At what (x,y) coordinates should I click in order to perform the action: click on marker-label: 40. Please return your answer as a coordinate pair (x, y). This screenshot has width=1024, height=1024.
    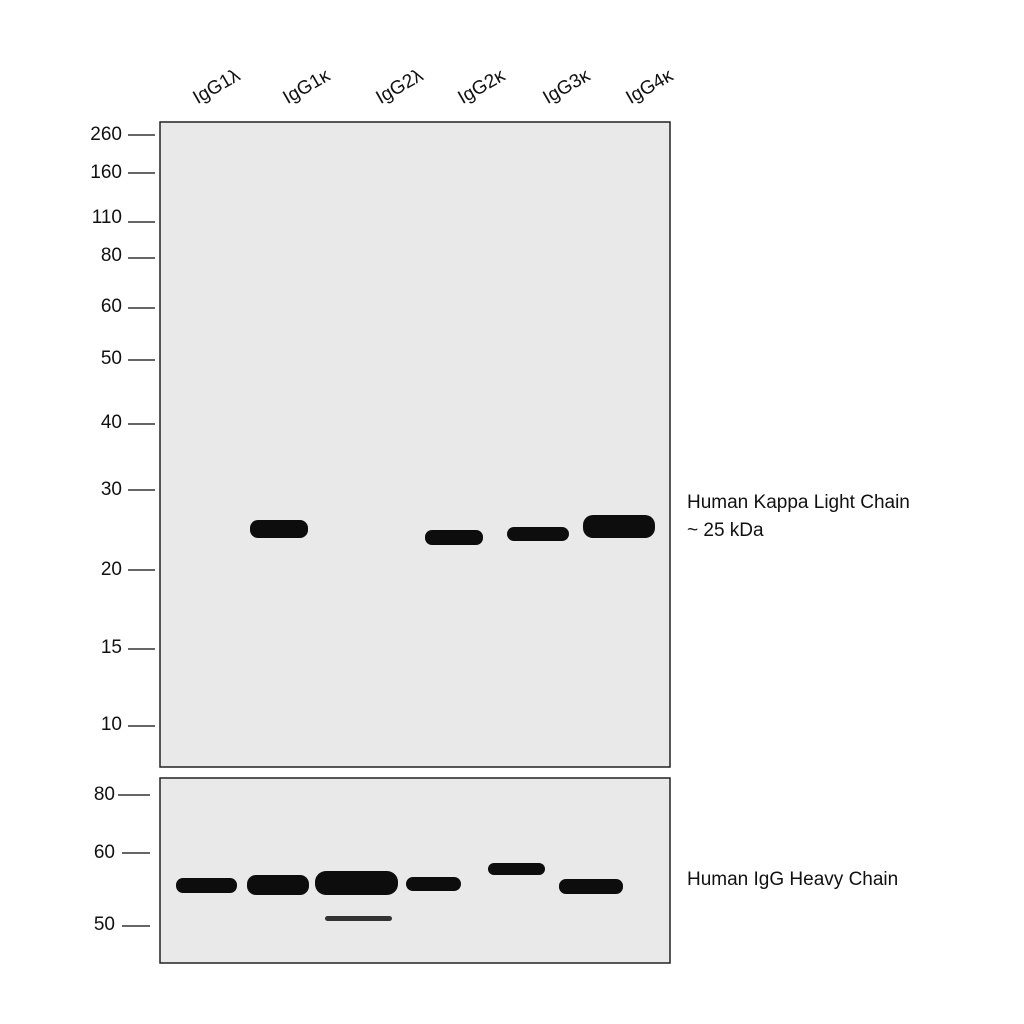
    Looking at the image, I should click on (111, 422).